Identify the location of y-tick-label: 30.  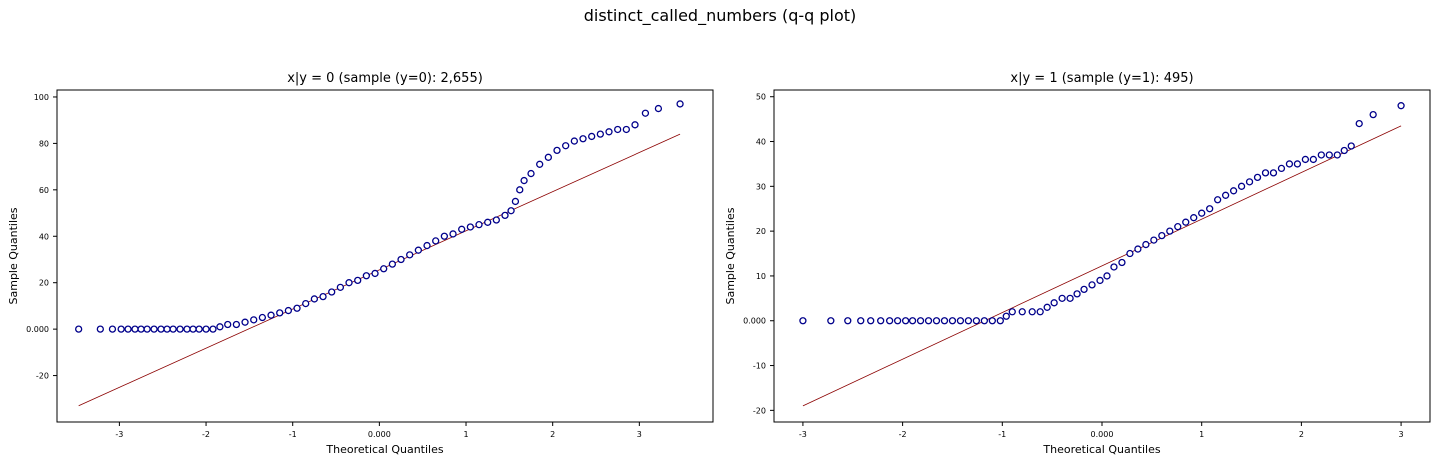
(761, 186).